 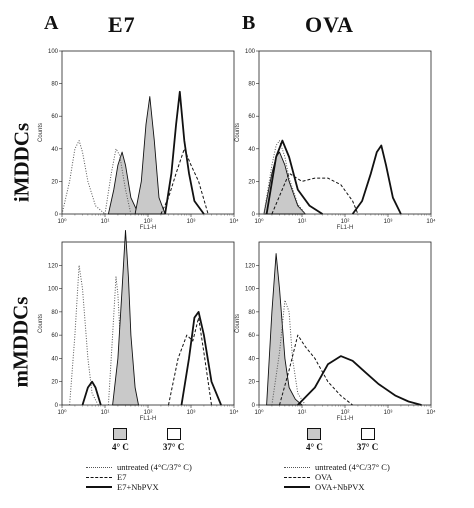 I want to click on legend-row: OVA+NbPVX, so click(x=337, y=487).